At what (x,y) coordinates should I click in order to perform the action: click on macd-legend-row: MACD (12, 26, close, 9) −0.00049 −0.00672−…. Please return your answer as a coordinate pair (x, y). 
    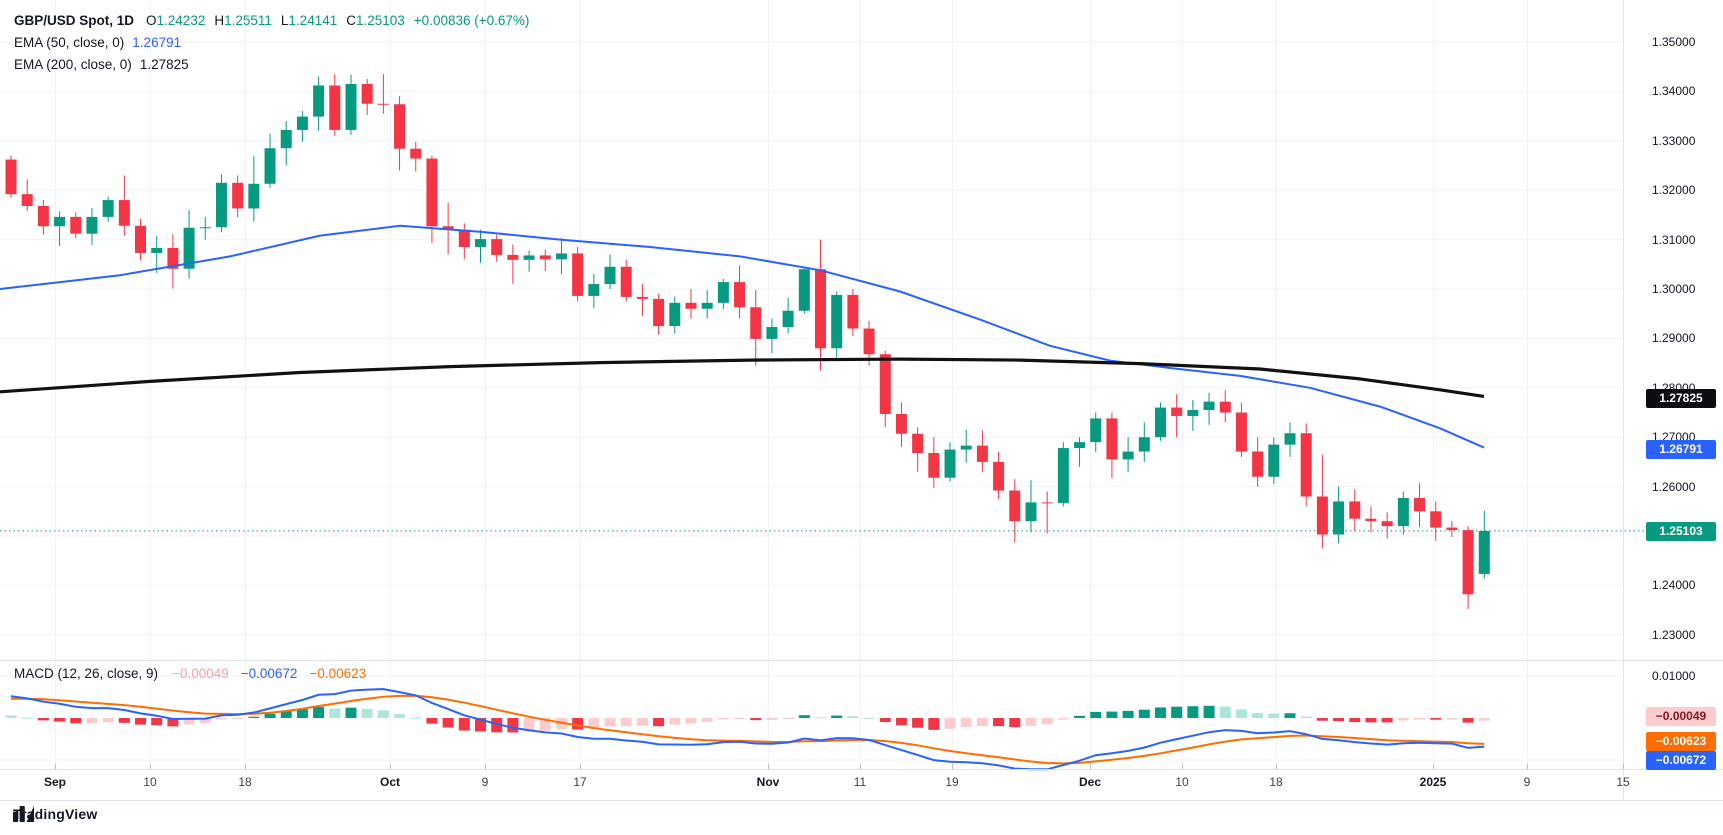
    Looking at the image, I should click on (196, 673).